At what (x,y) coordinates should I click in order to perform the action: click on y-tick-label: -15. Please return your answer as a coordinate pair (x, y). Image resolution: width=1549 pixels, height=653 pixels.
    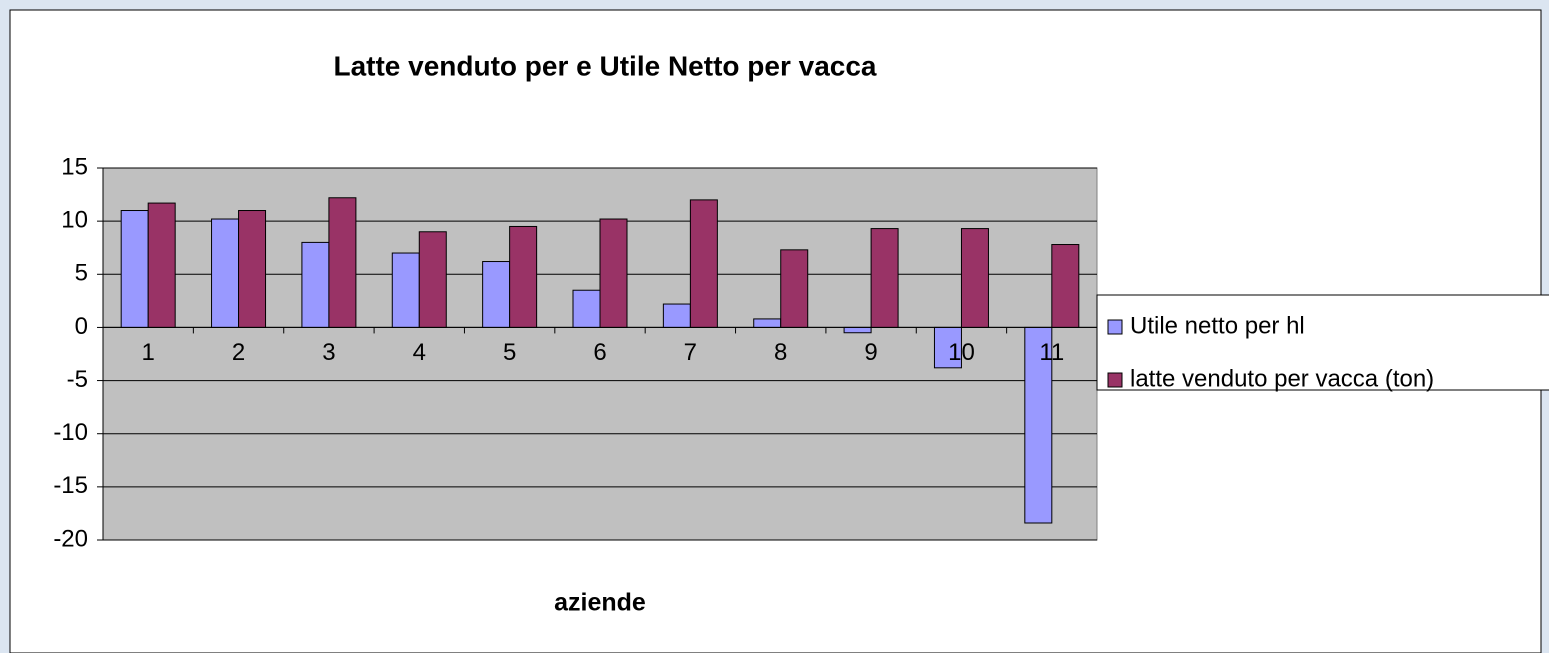
    Looking at the image, I should click on (70, 485).